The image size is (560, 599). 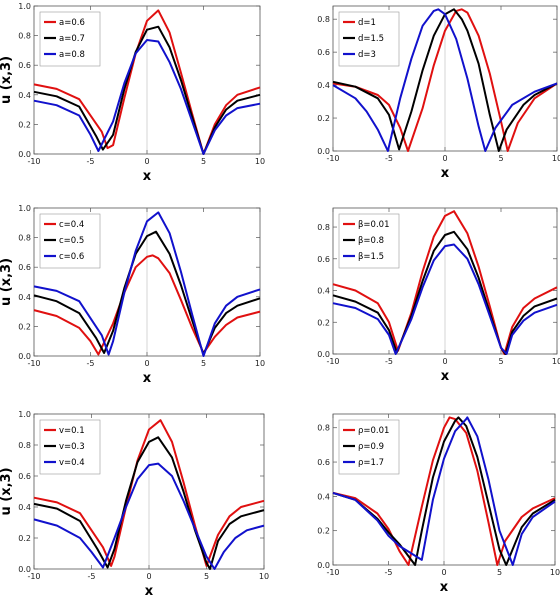 I want to click on legend-label: ρ=0.01, so click(x=373, y=431).